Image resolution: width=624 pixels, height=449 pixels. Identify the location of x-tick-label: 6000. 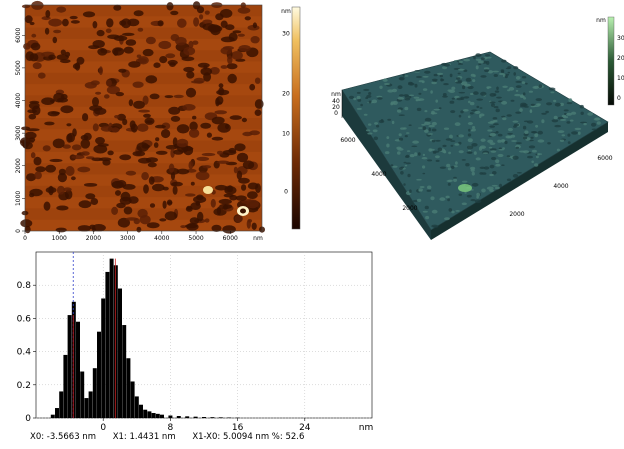
(230, 238).